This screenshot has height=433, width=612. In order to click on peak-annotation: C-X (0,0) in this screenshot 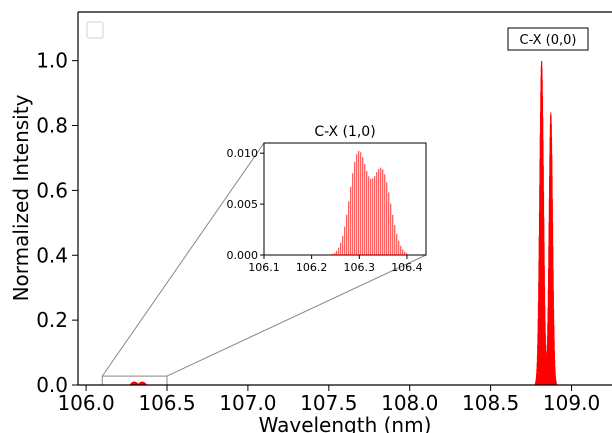, I will do `click(548, 39)`.